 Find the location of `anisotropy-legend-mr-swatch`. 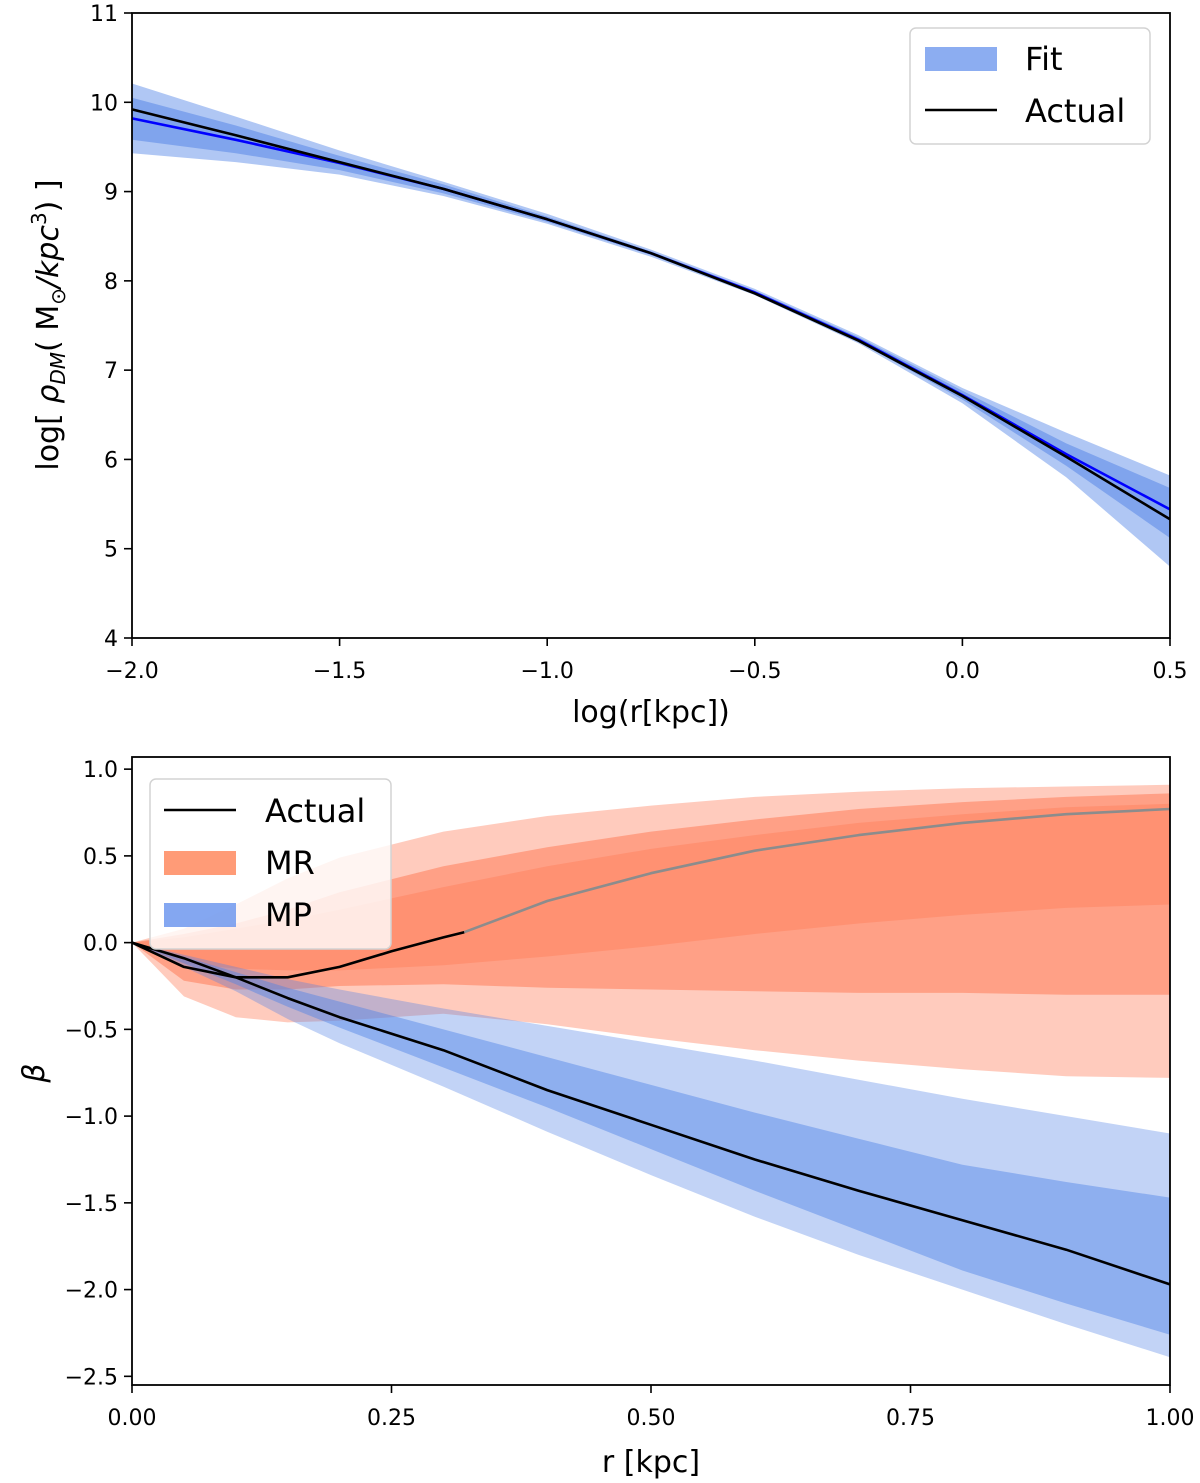

anisotropy-legend-mr-swatch is located at coordinates (200, 863).